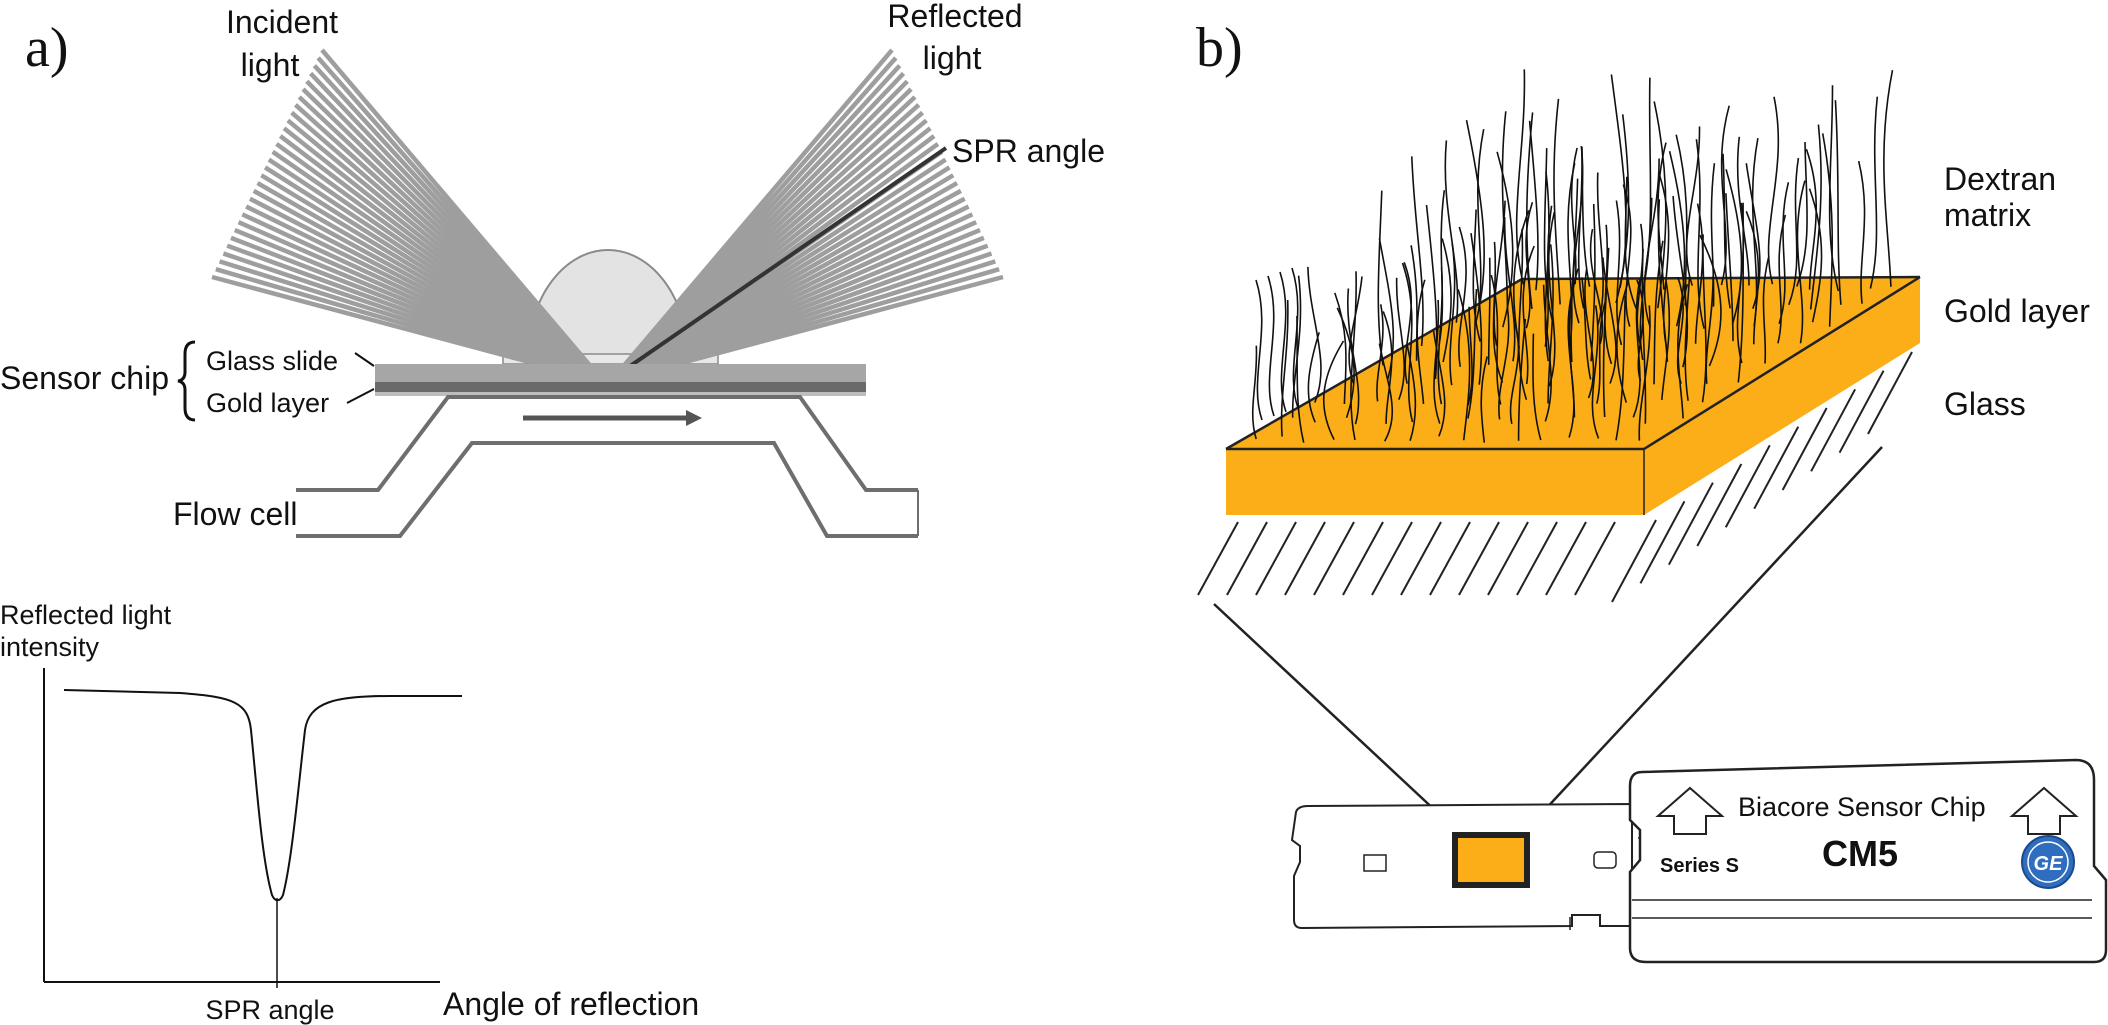 Image resolution: width=2108 pixels, height=1025 pixels. I want to click on zoom-line-right, so click(1705, 637).